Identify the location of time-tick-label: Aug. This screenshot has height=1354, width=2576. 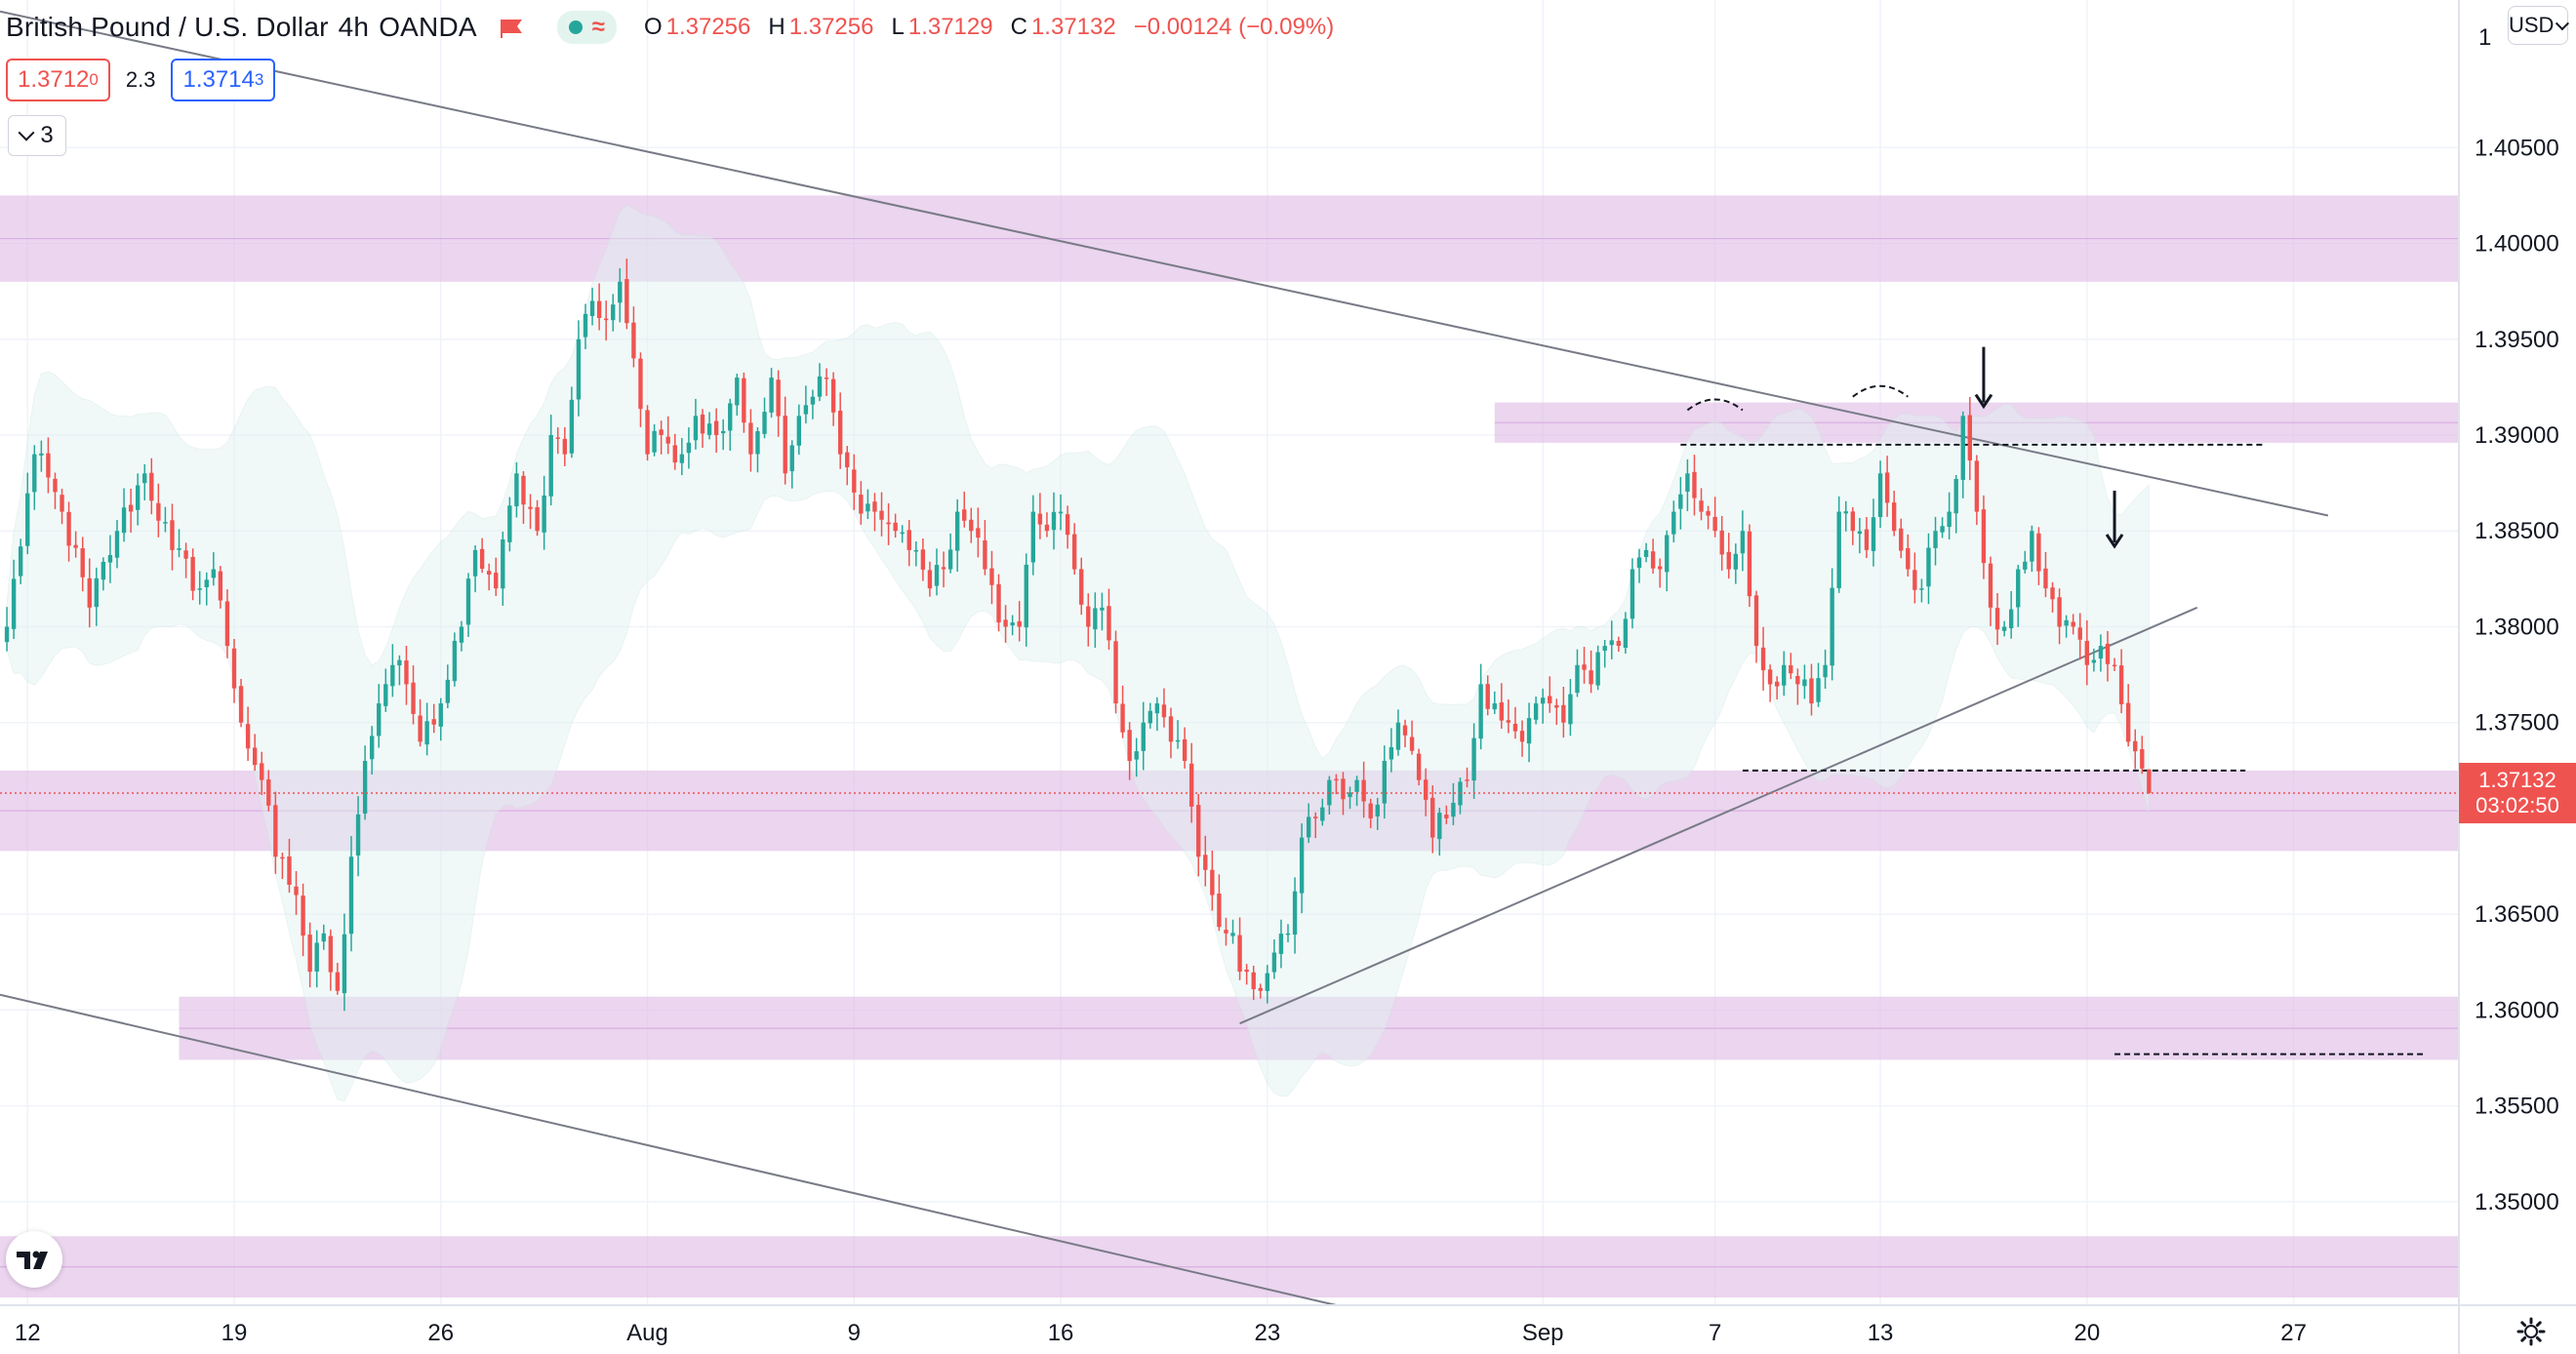
(647, 1333).